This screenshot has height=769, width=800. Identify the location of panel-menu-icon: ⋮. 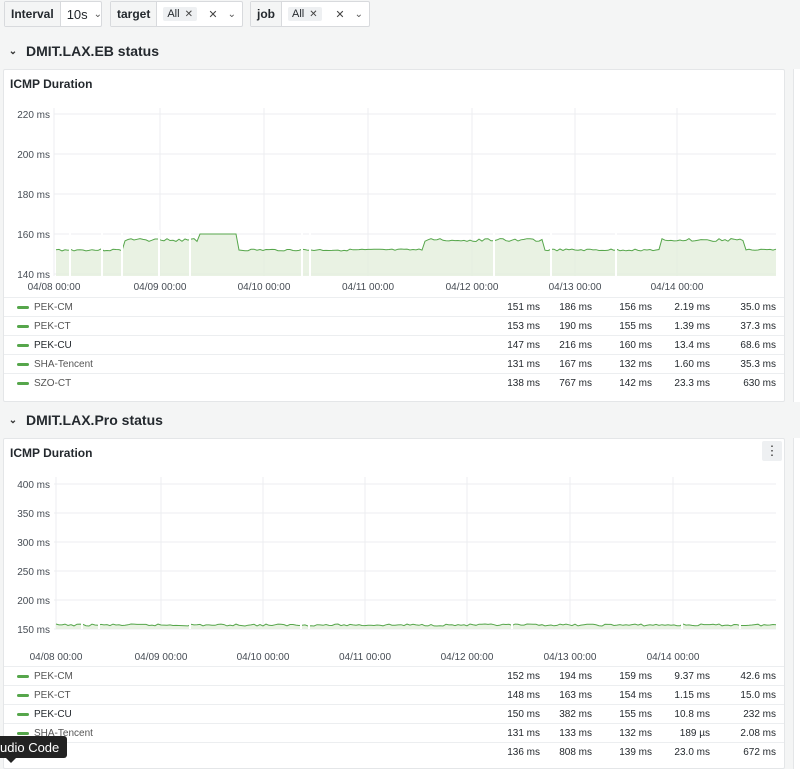
(772, 451).